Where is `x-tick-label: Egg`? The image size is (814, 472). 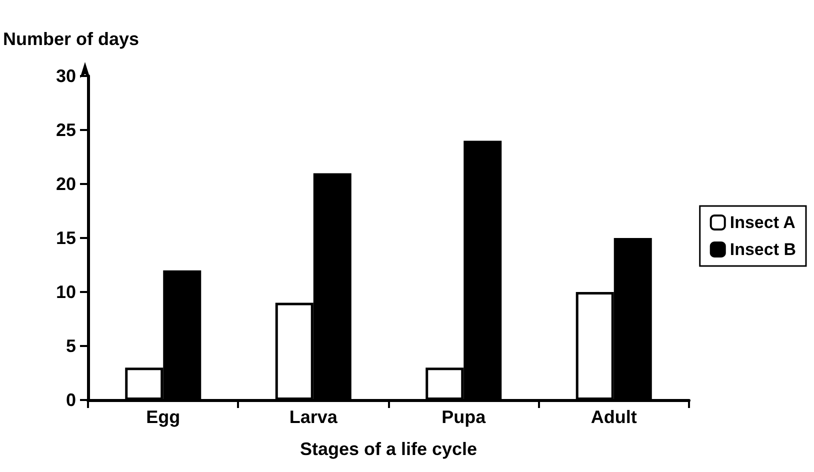
x-tick-label: Egg is located at coordinates (163, 417).